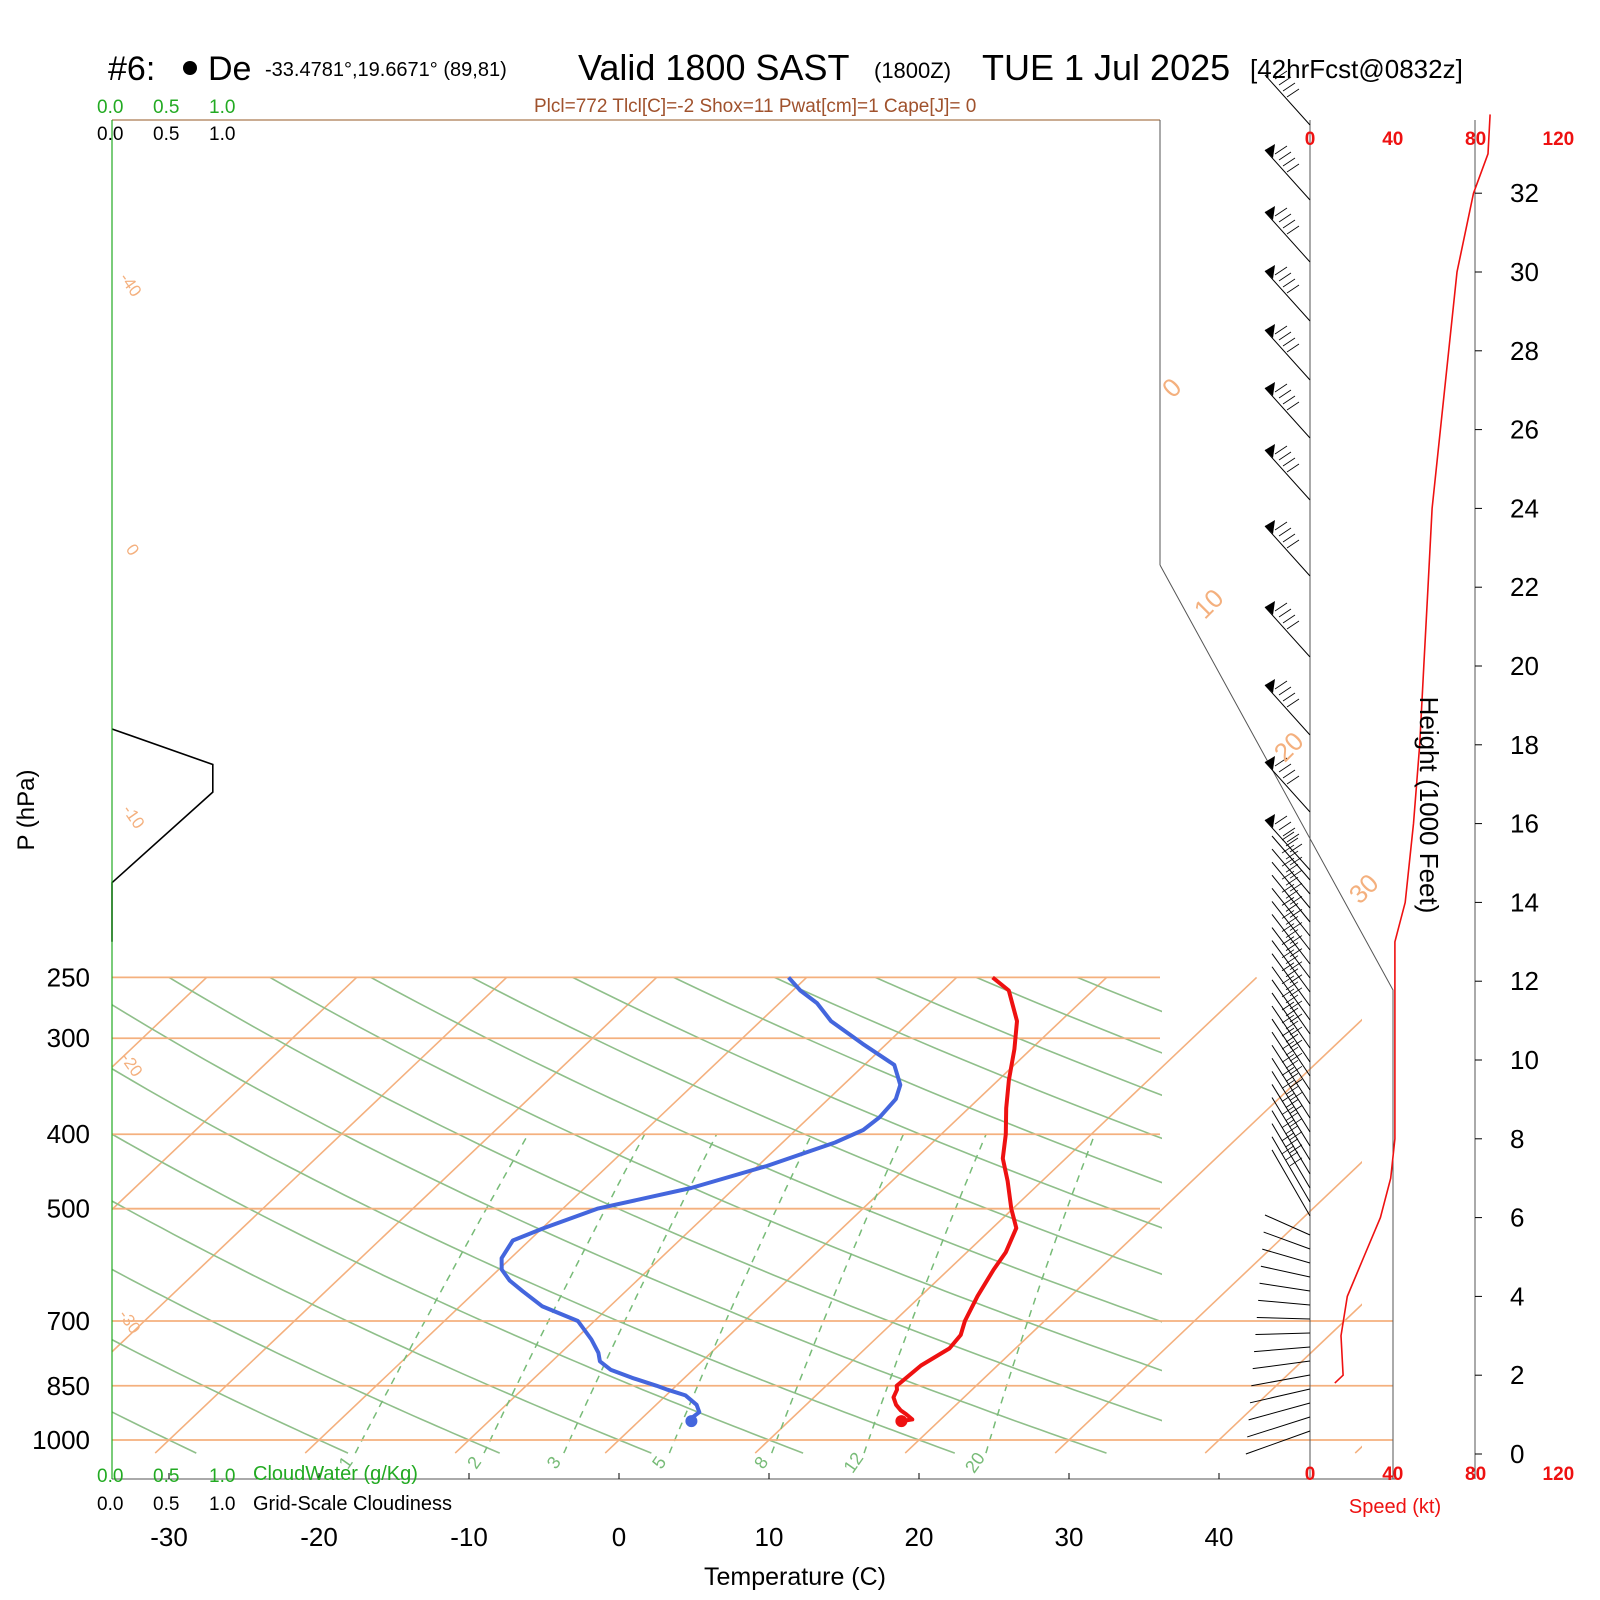 Image resolution: width=1600 pixels, height=1600 pixels. I want to click on station-coords: -33.4781°,19.6671° (89,81), so click(386, 70).